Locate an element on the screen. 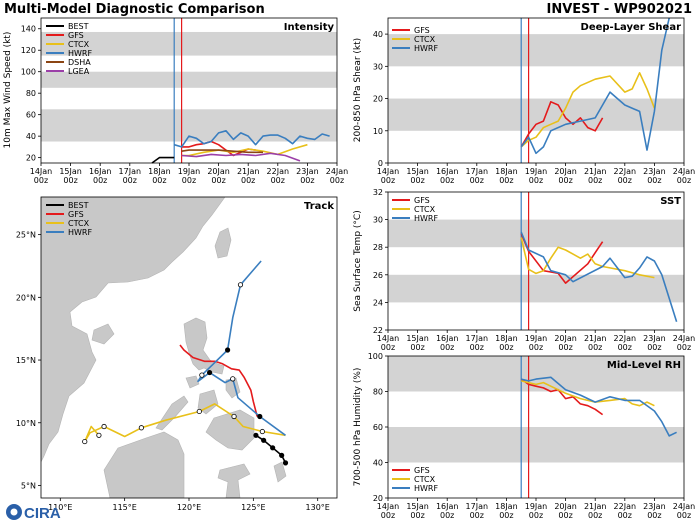  track-y-tick-label: 15°N is located at coordinates (26, 360).